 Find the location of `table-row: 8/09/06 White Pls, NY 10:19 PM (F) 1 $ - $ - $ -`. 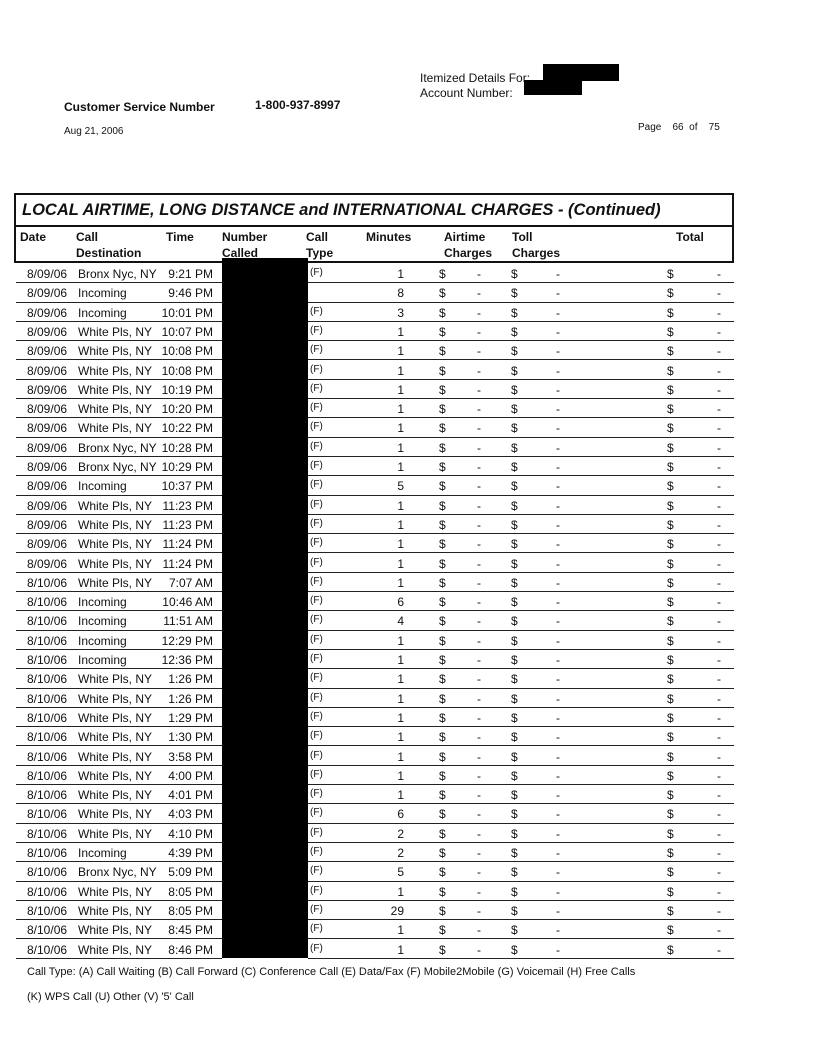

table-row: 8/09/06 White Pls, NY 10:19 PM (F) 1 $ - $ - $ - is located at coordinates (375, 390).